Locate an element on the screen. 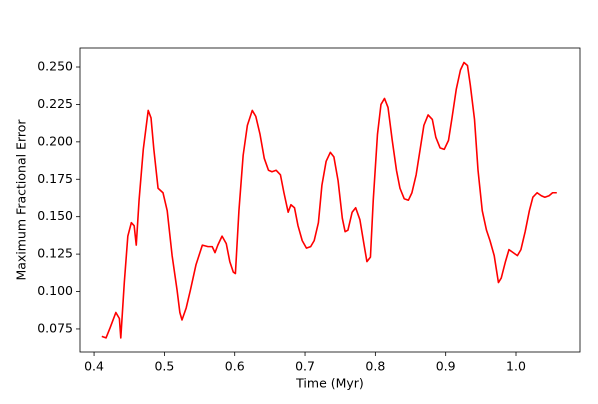 The image size is (598, 404). y-tick-label: 0.175 is located at coordinates (55, 178).